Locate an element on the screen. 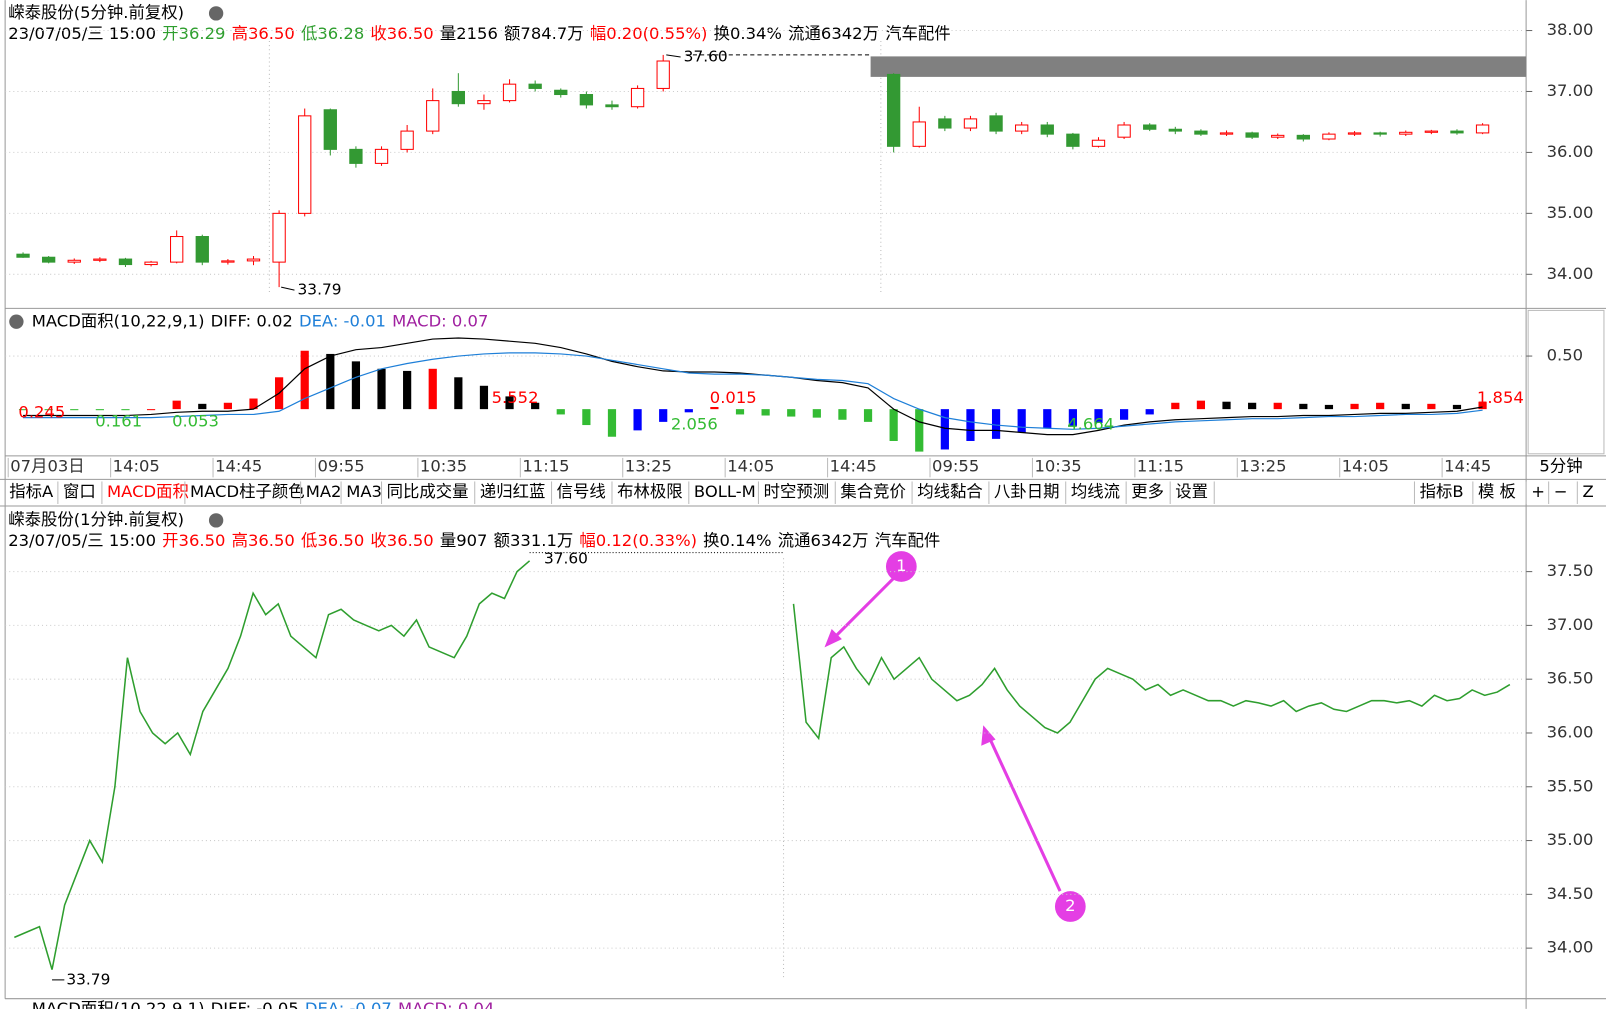 The image size is (1606, 1009). x-tick-label: 11:15 is located at coordinates (545, 466).